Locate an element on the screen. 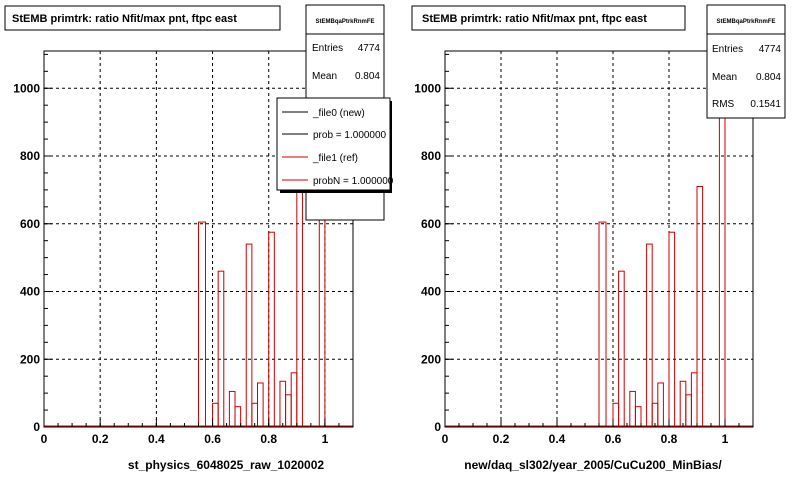  stats-value: 0.1541 is located at coordinates (765, 104).